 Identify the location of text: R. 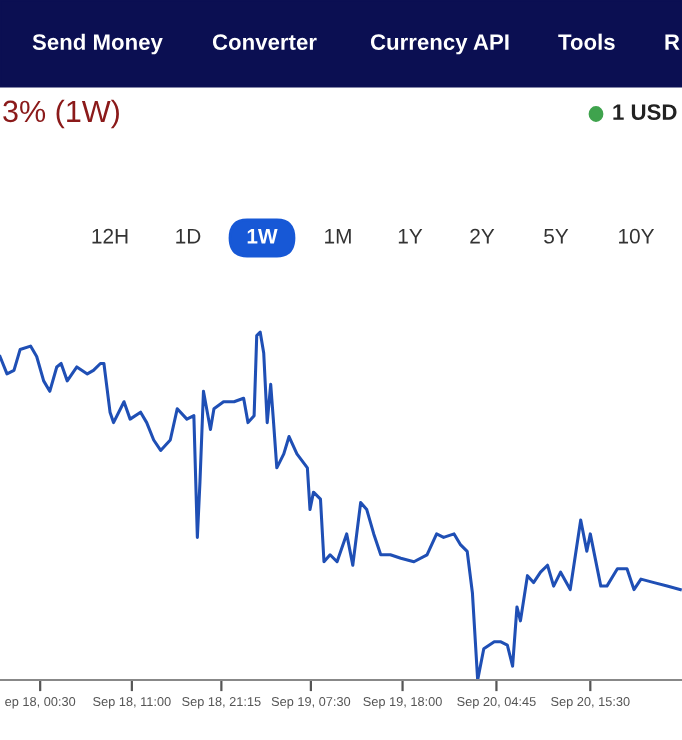
(672, 42).